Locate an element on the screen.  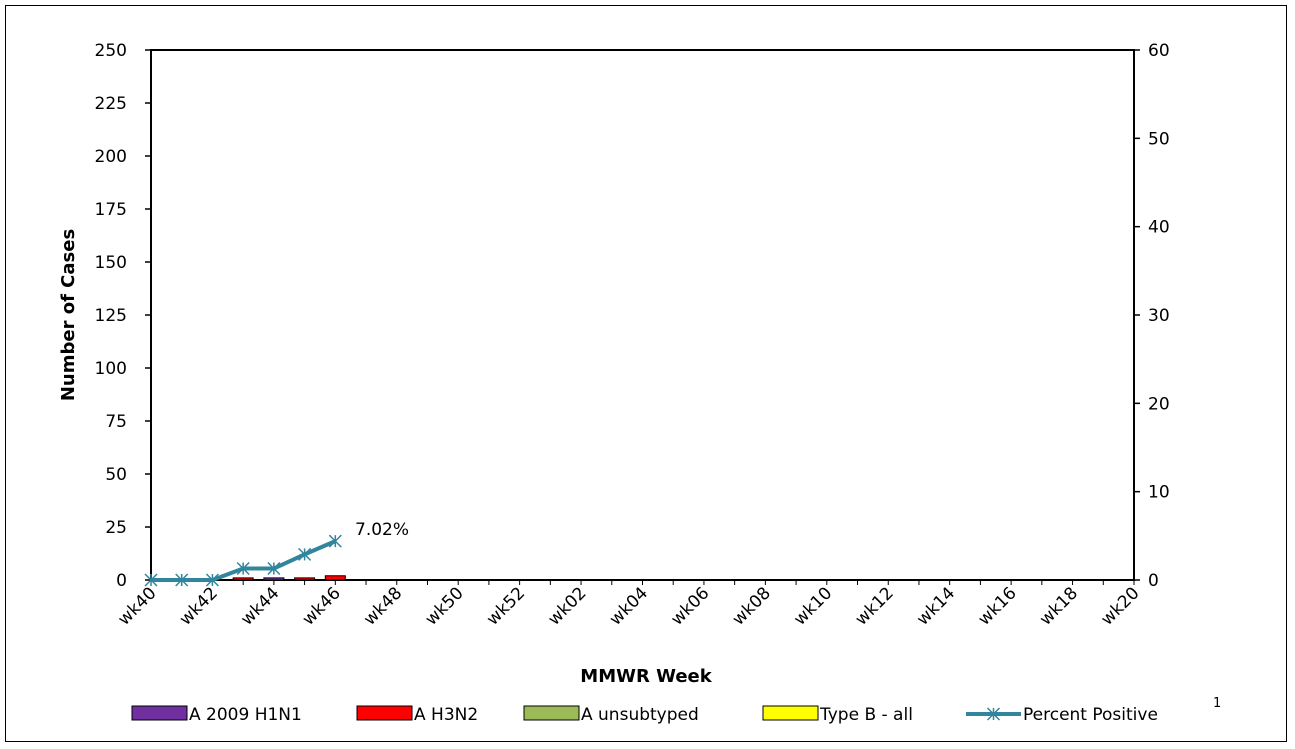
x-tick-label: wk20 is located at coordinates (1120, 606).